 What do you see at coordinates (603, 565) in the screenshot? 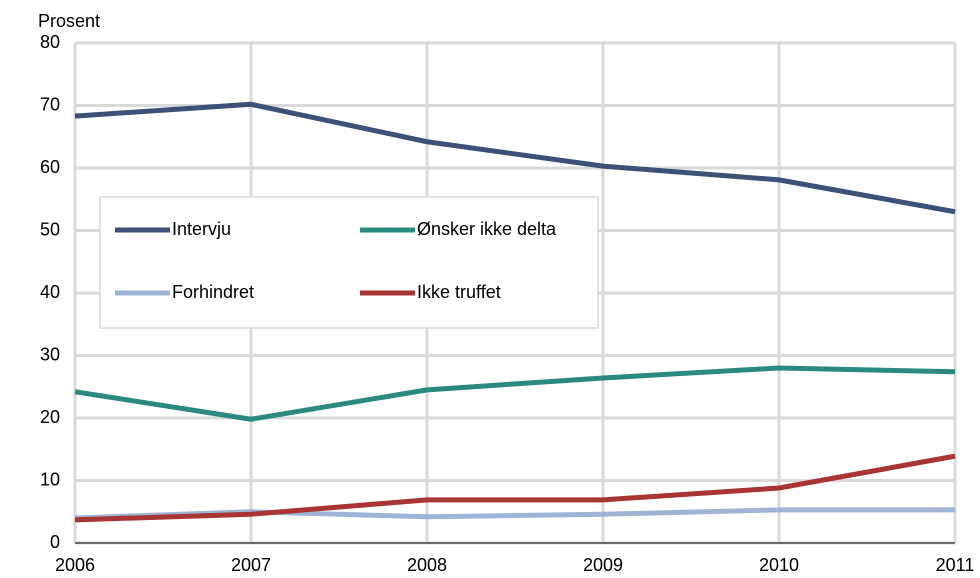
I see `x-tick-label: 2009` at bounding box center [603, 565].